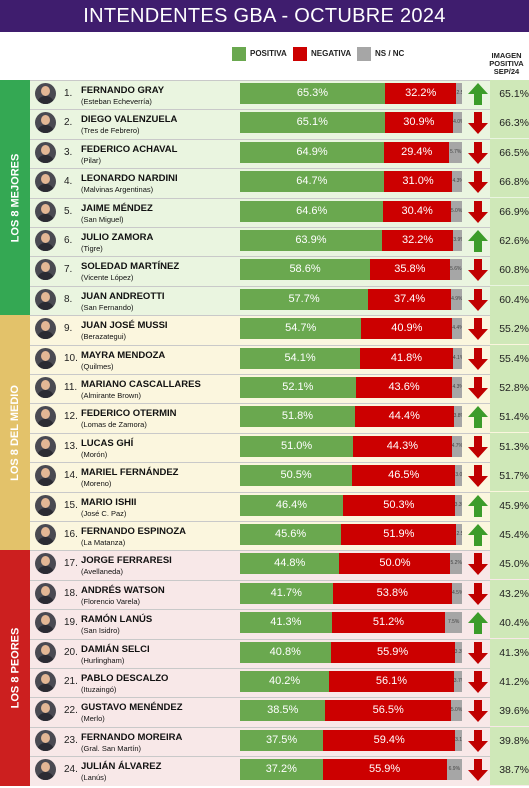  What do you see at coordinates (91, 160) in the screenshot?
I see `district-name: (Pilar)` at bounding box center [91, 160].